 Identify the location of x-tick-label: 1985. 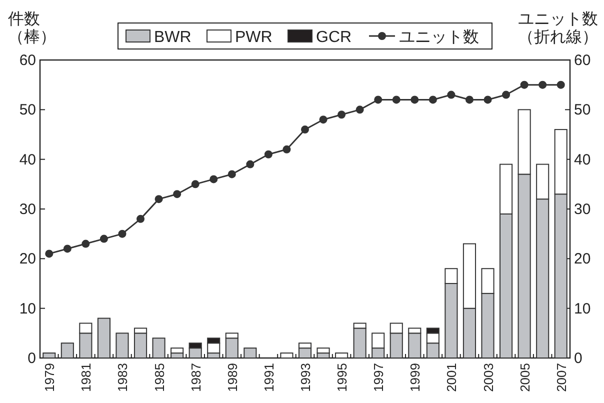
(159, 377).